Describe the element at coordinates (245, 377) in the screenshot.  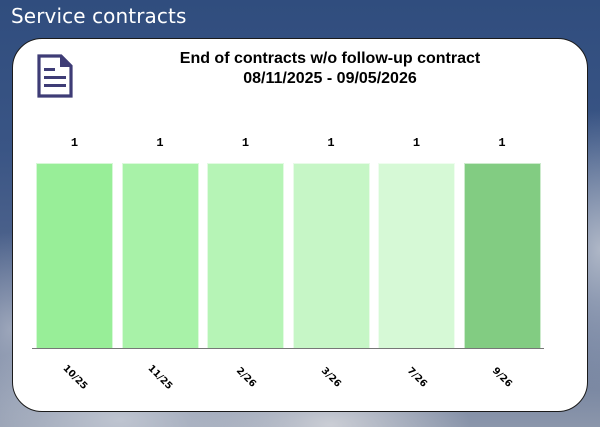
I see `x-tick-label: 2/26` at that location.